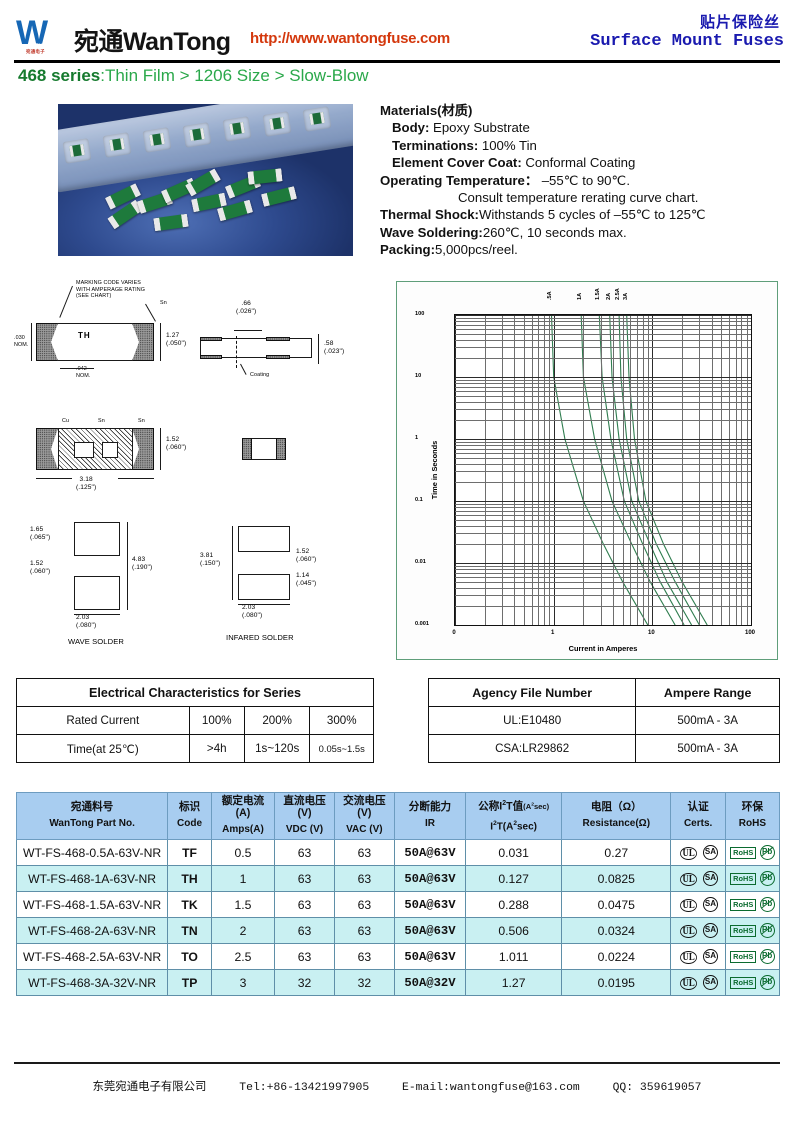 This screenshot has width=794, height=1122. What do you see at coordinates (592, 215) in the screenshot?
I see `materials-thermal-shock-value: Withstands 5 cycles of –55℃ to 125℃` at bounding box center [592, 215].